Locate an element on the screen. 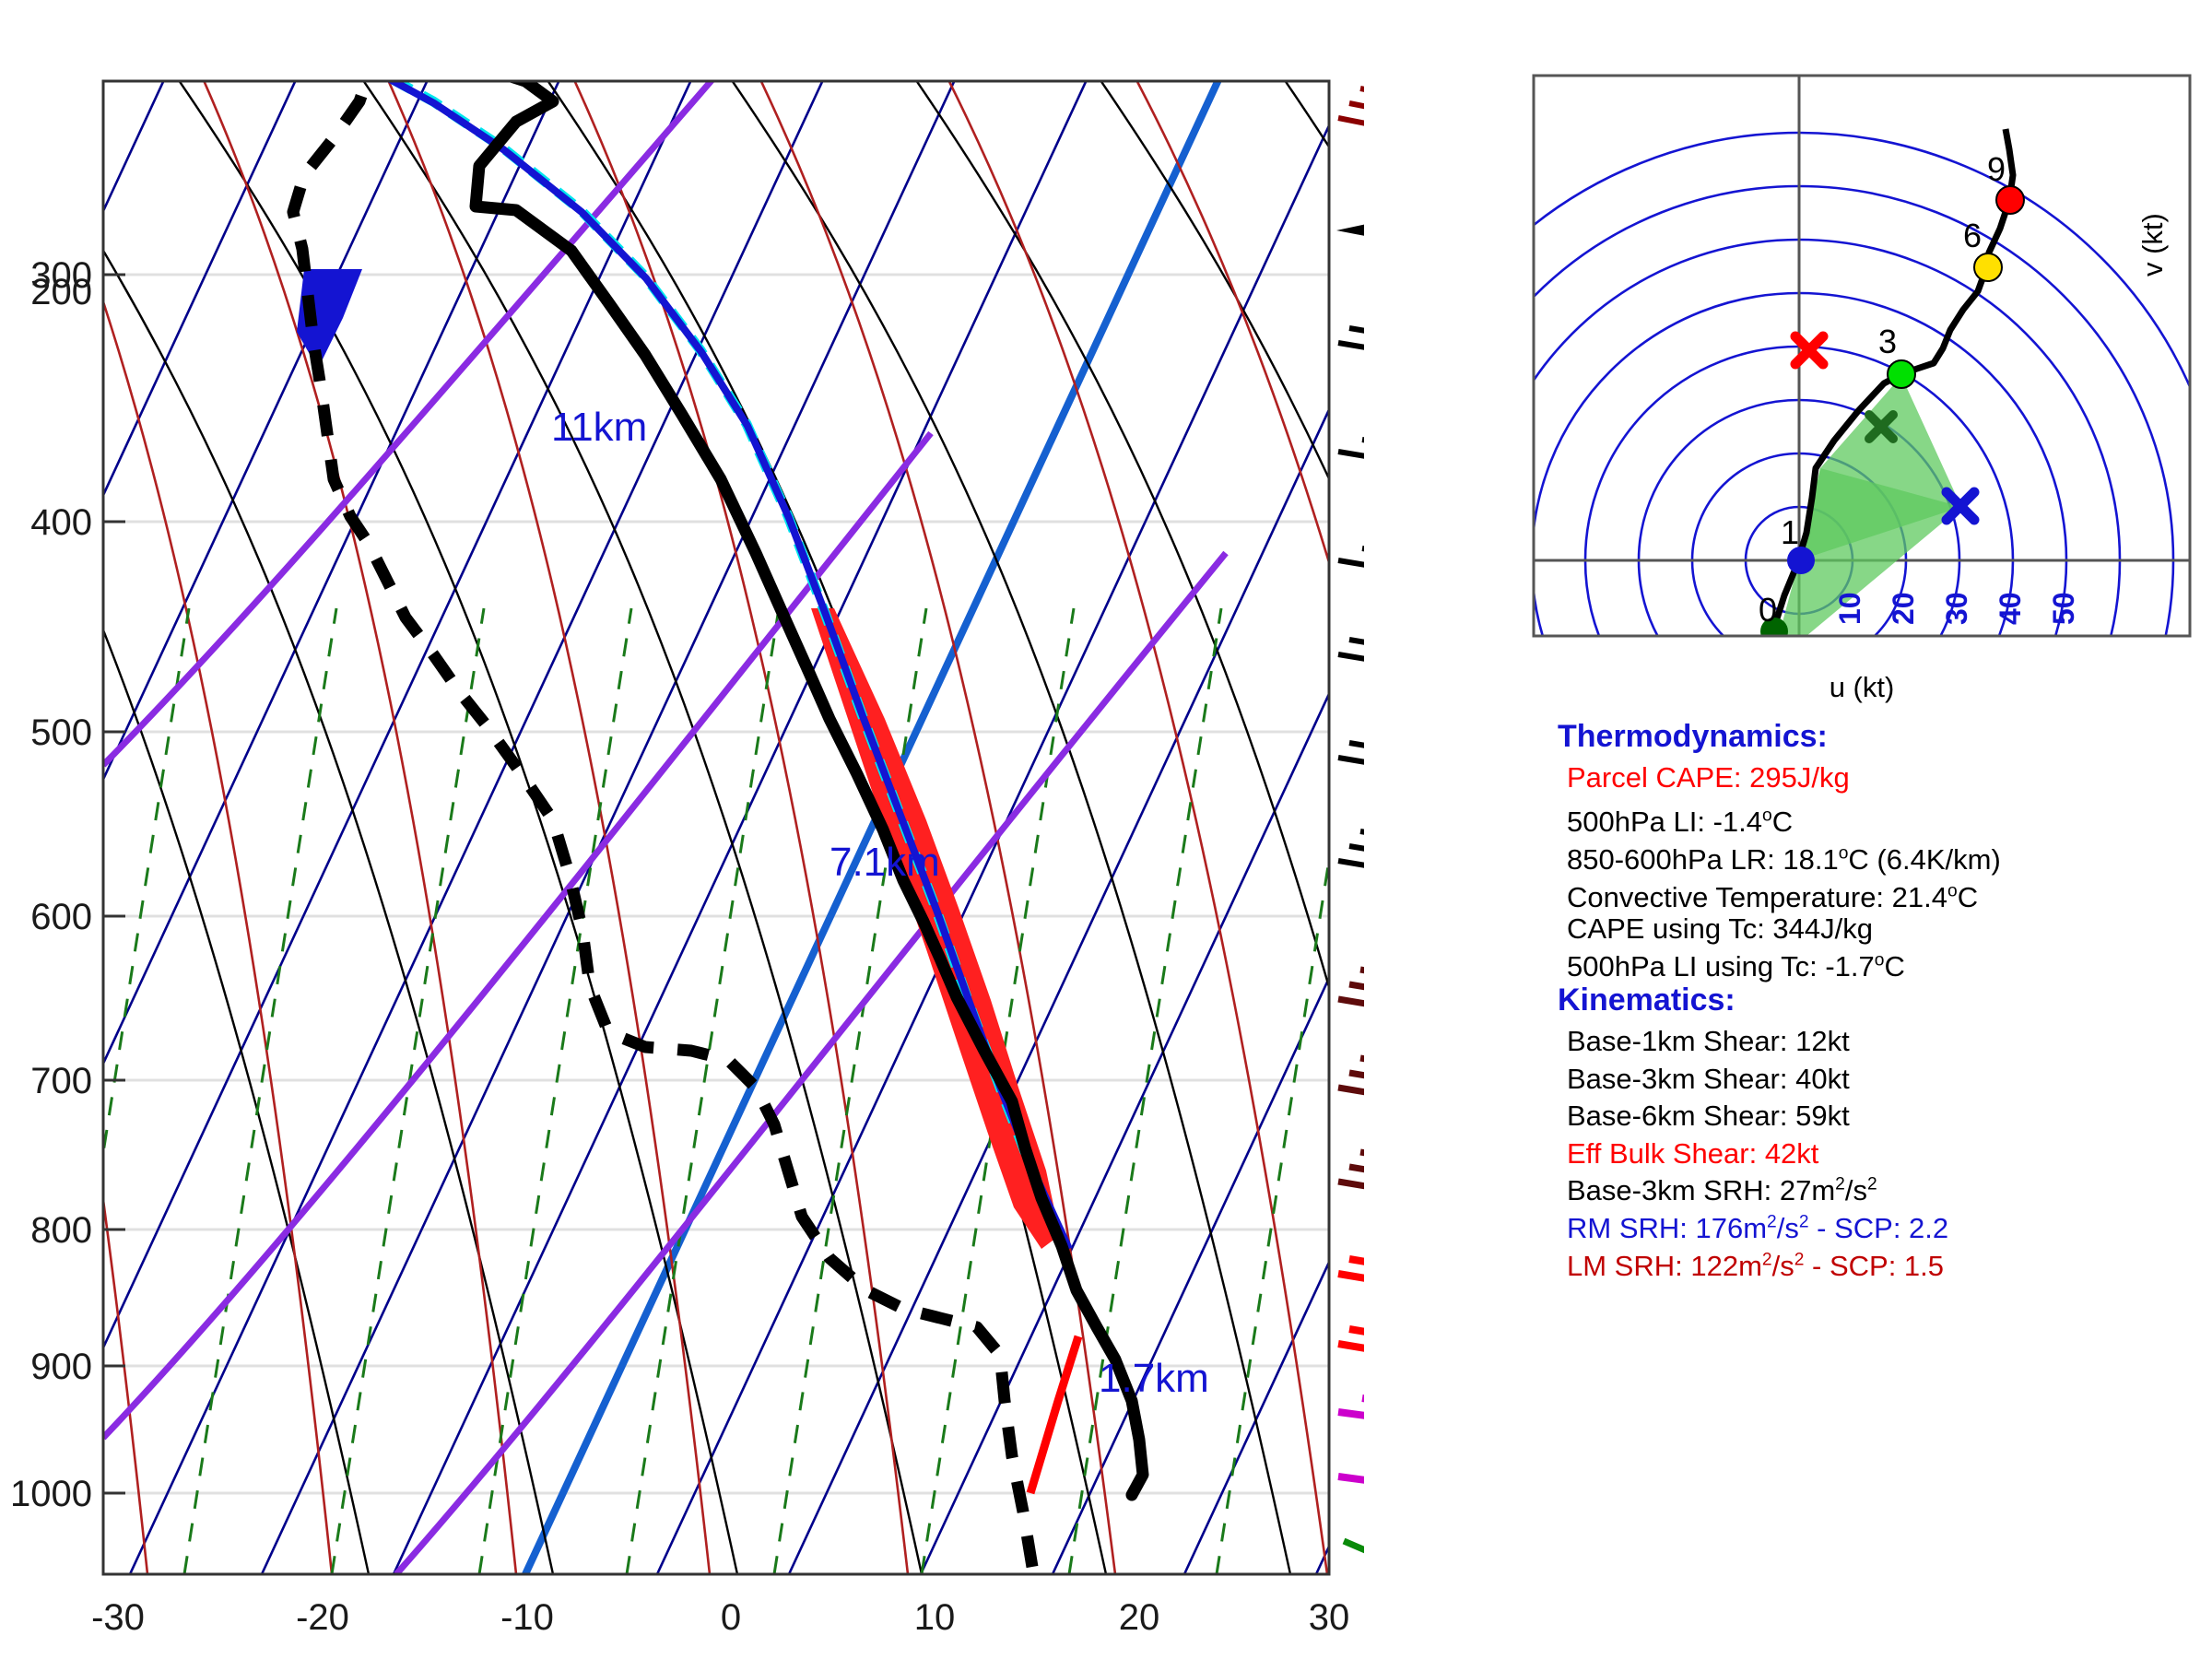  rm-storm-motion-marker is located at coordinates (1960, 506).